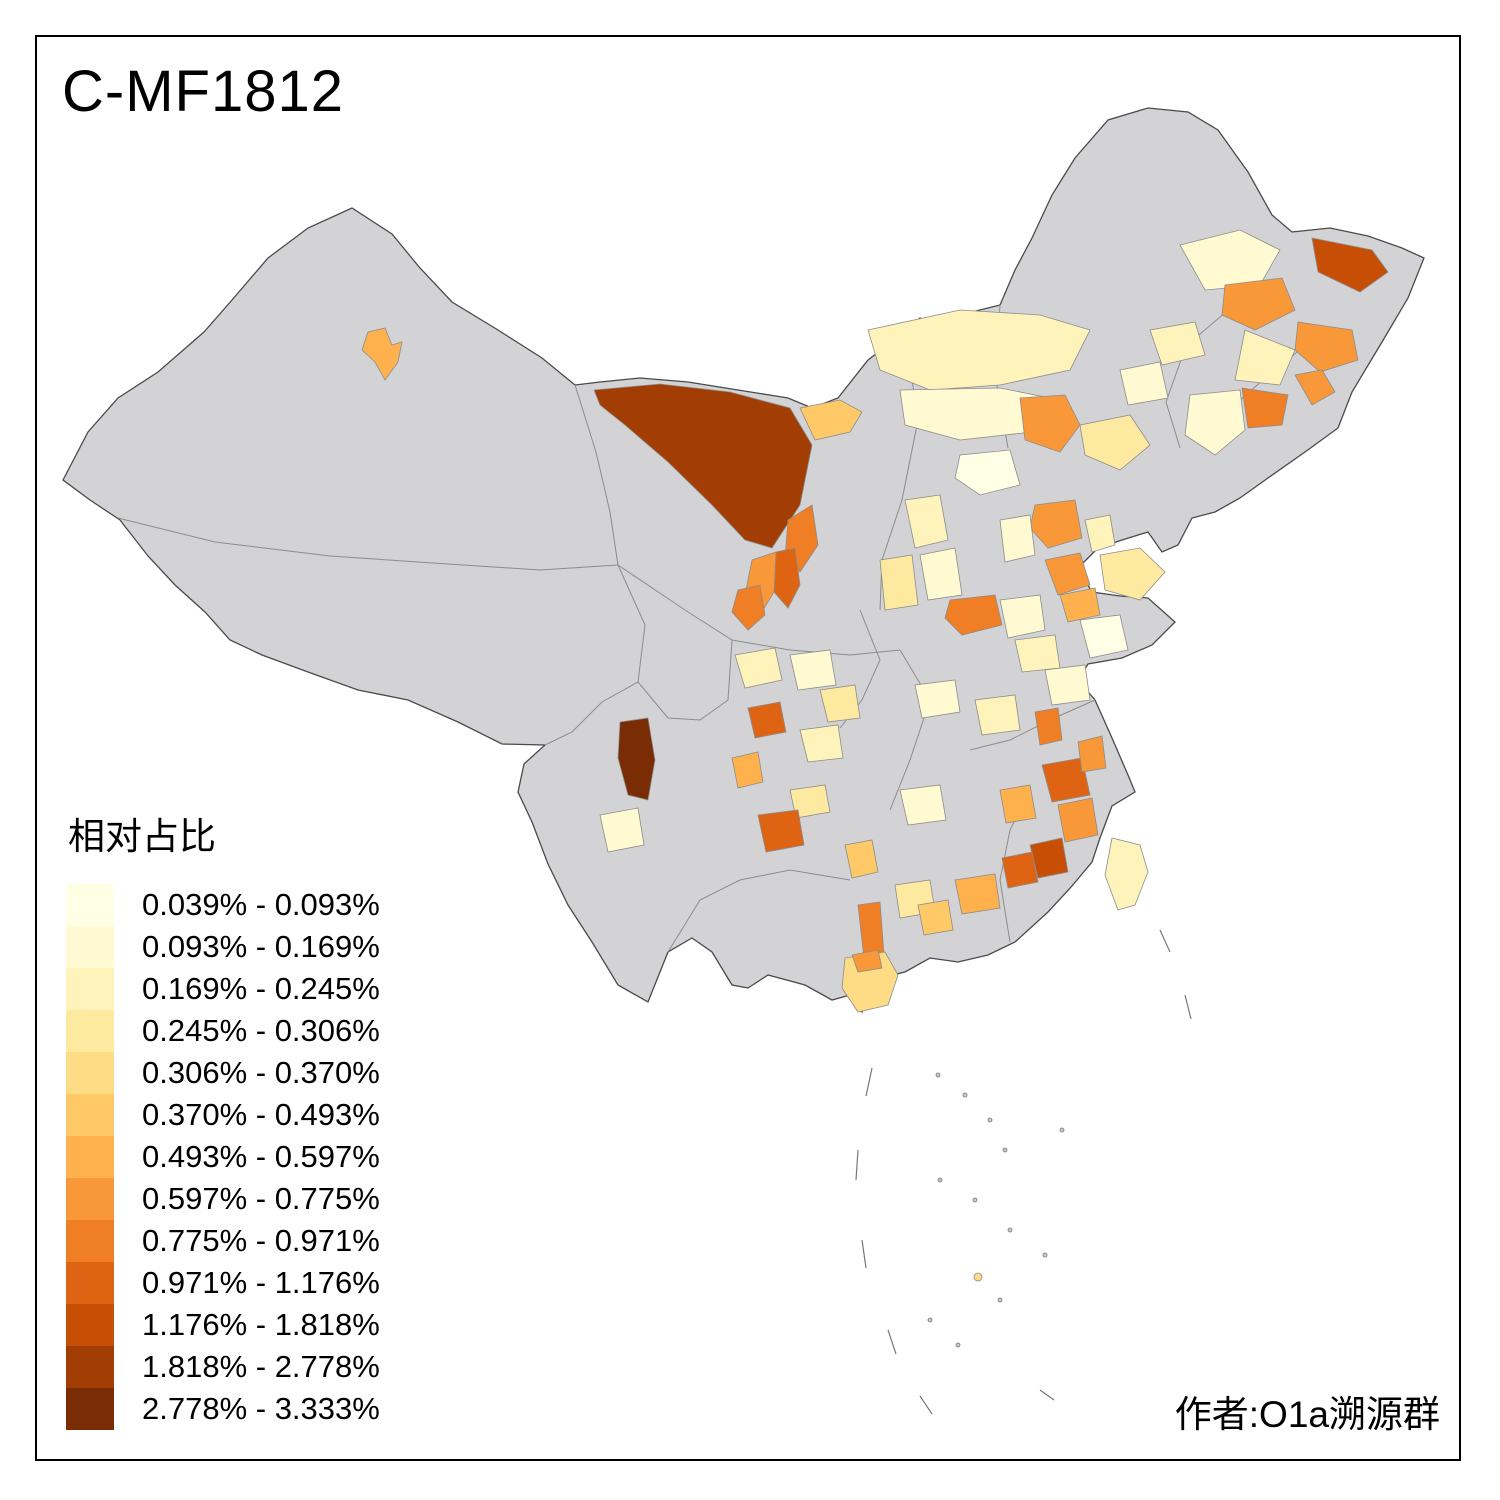 Image resolution: width=1500 pixels, height=1500 pixels. I want to click on legend-item: 0.039% - 0.093%, so click(223, 905).